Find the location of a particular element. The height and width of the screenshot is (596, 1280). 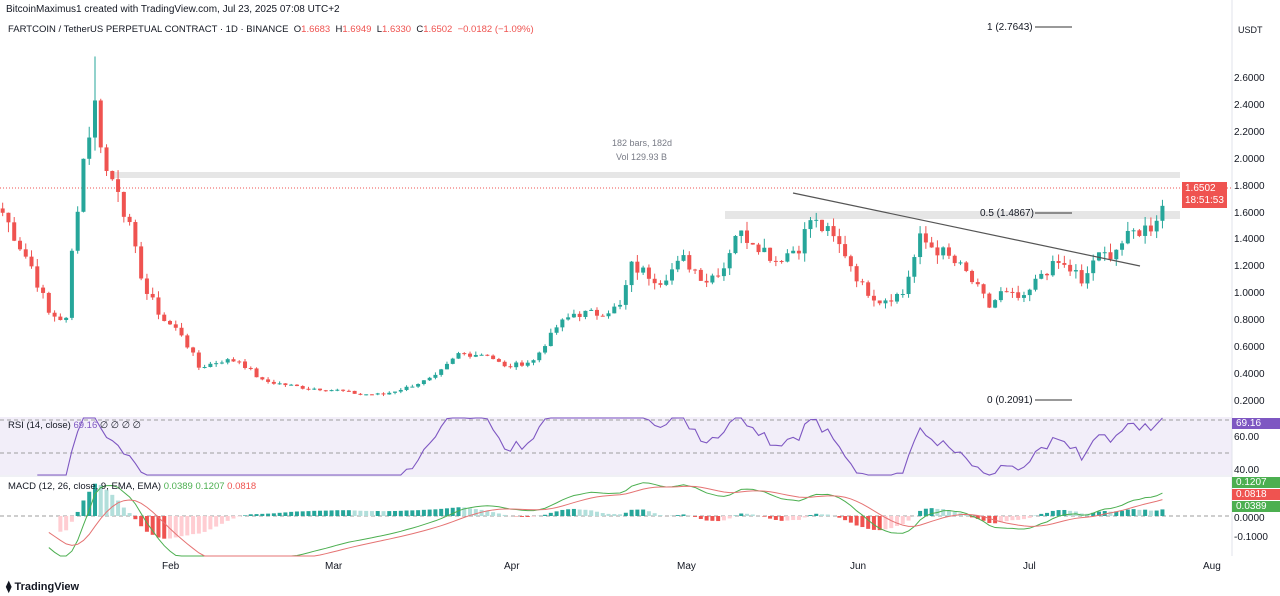

fib-level-05: 0.5 (1.4867) is located at coordinates (1007, 213).